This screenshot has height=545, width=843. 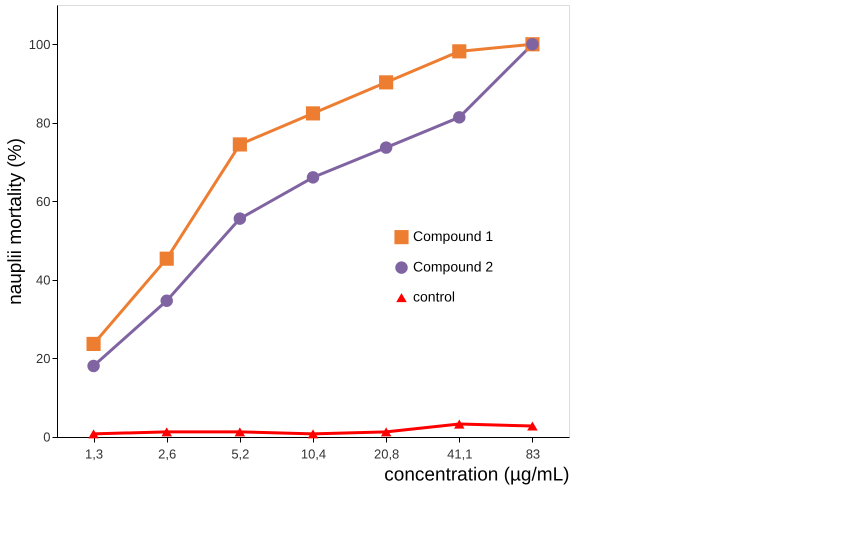 I want to click on x-tick-label: 10,4, so click(x=313, y=454).